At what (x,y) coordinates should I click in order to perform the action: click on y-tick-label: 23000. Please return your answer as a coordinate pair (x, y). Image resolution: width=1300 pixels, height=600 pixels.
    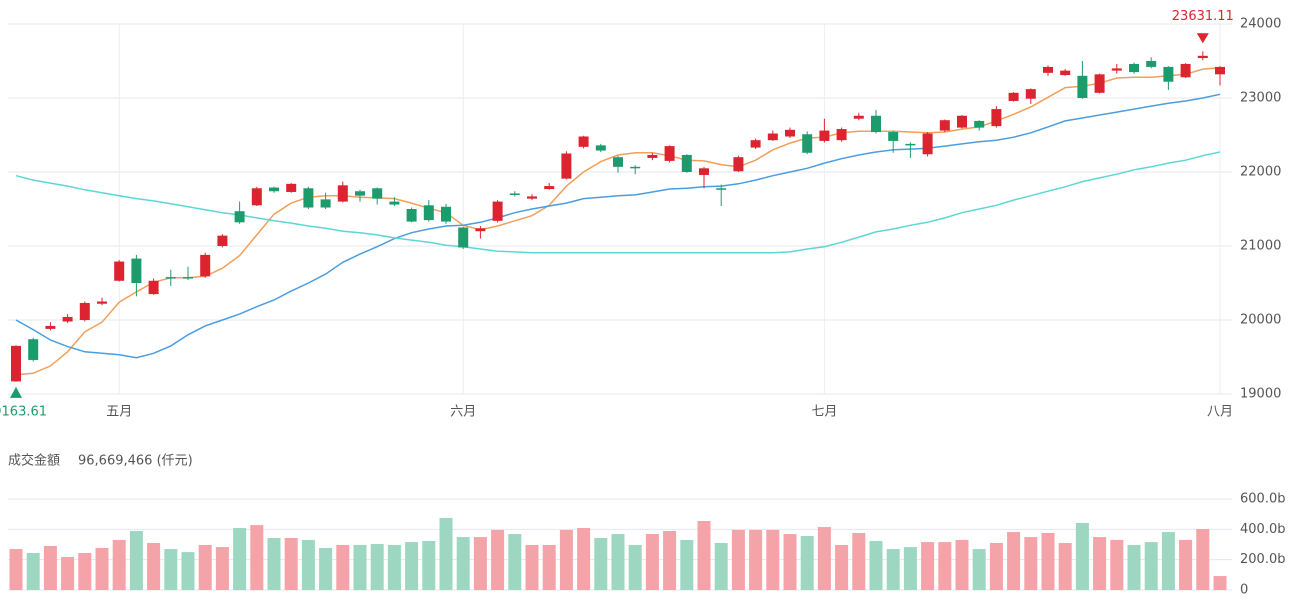
    Looking at the image, I should click on (1260, 98).